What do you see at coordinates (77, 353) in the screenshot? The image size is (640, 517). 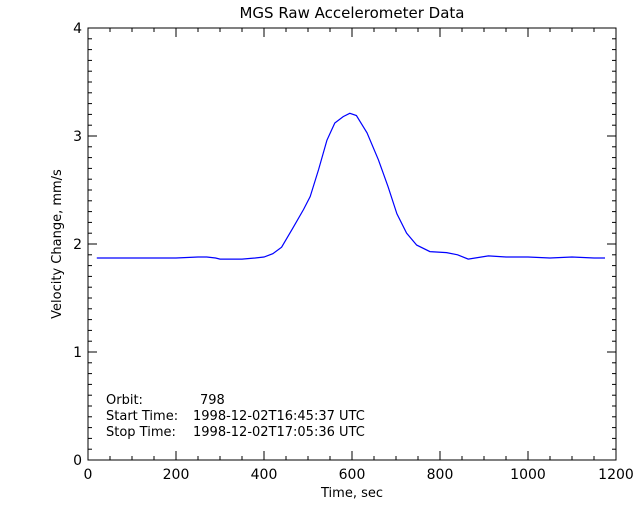 I see `y-tick-label: 1` at bounding box center [77, 353].